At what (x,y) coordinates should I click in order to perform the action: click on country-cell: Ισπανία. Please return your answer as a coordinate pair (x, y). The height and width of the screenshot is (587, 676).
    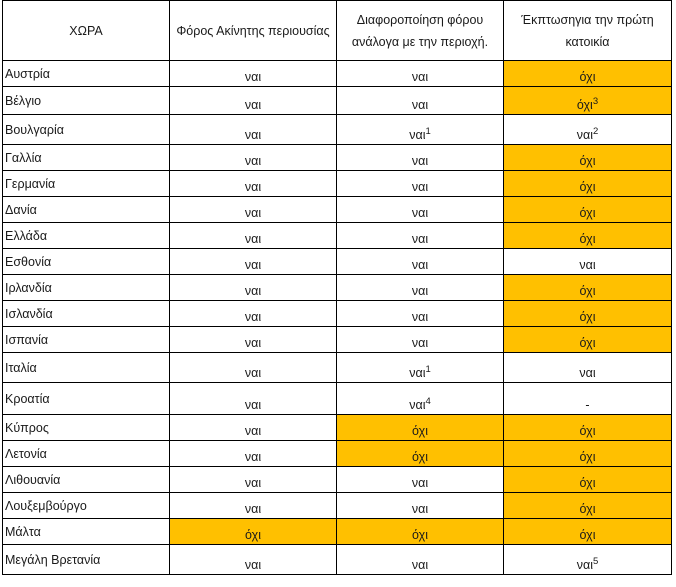
    Looking at the image, I should click on (86, 339).